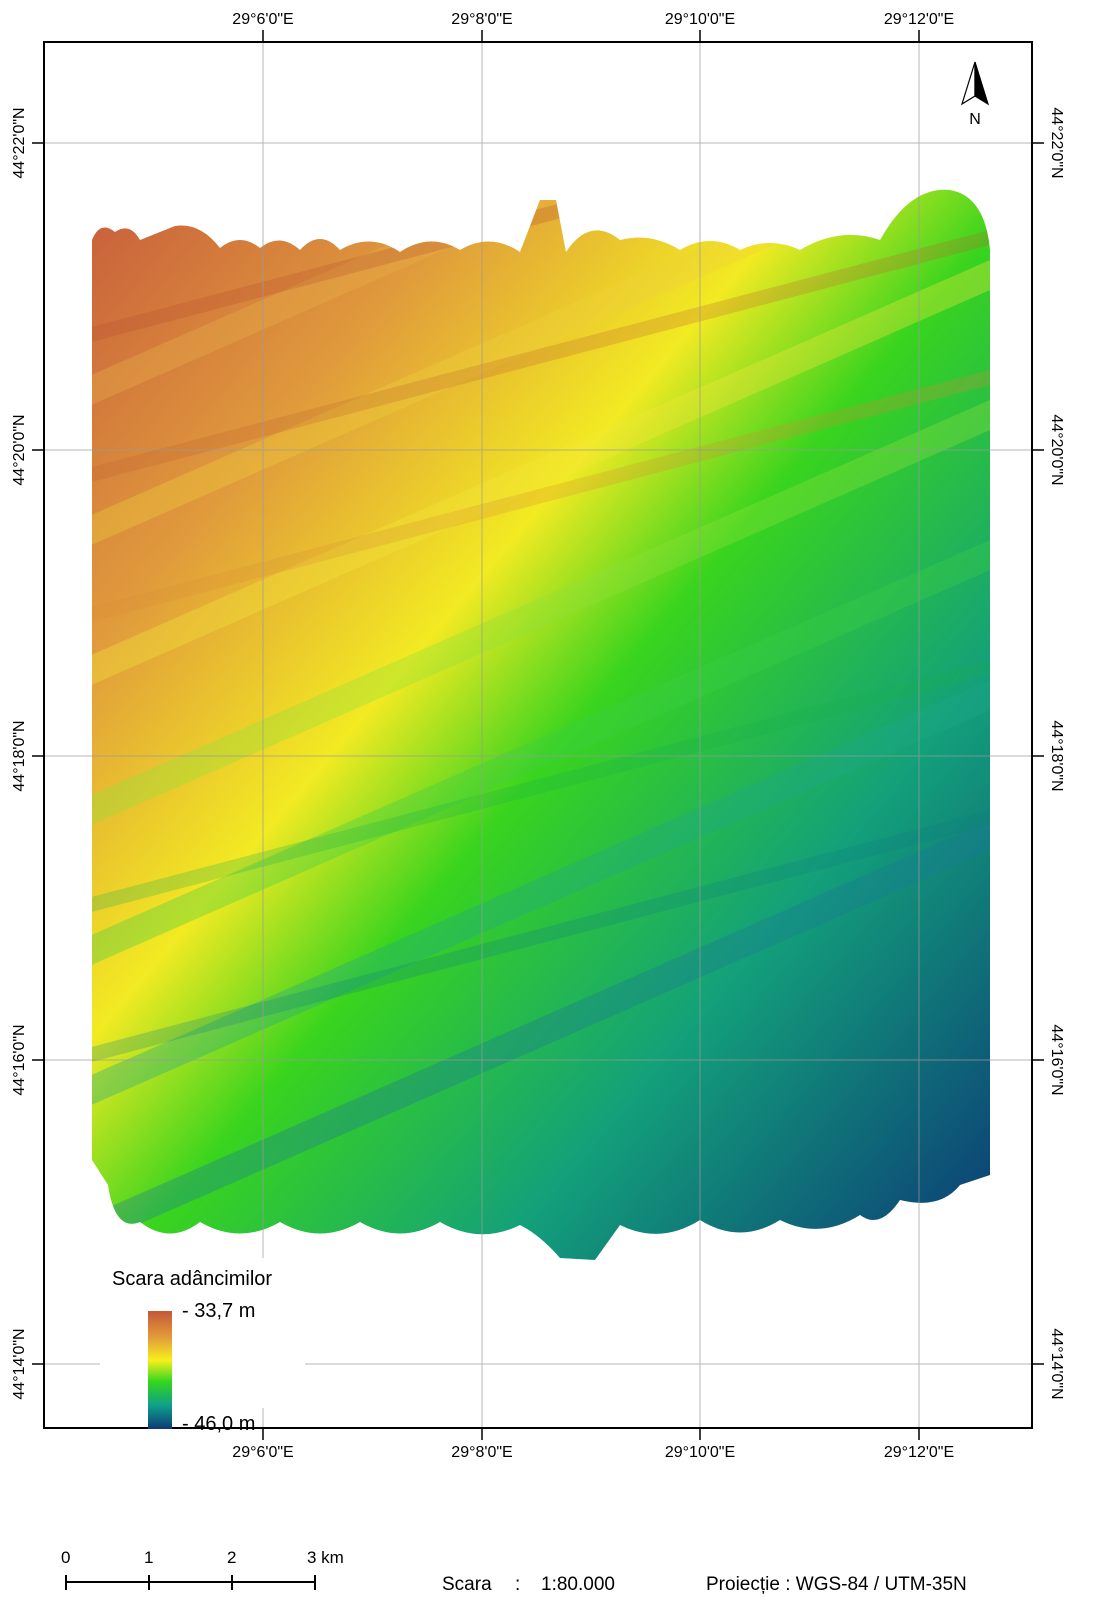 The width and height of the screenshot is (1106, 1618). Describe the element at coordinates (700, 1452) in the screenshot. I see `lon-label-bottom: 29°10'0"E` at that location.